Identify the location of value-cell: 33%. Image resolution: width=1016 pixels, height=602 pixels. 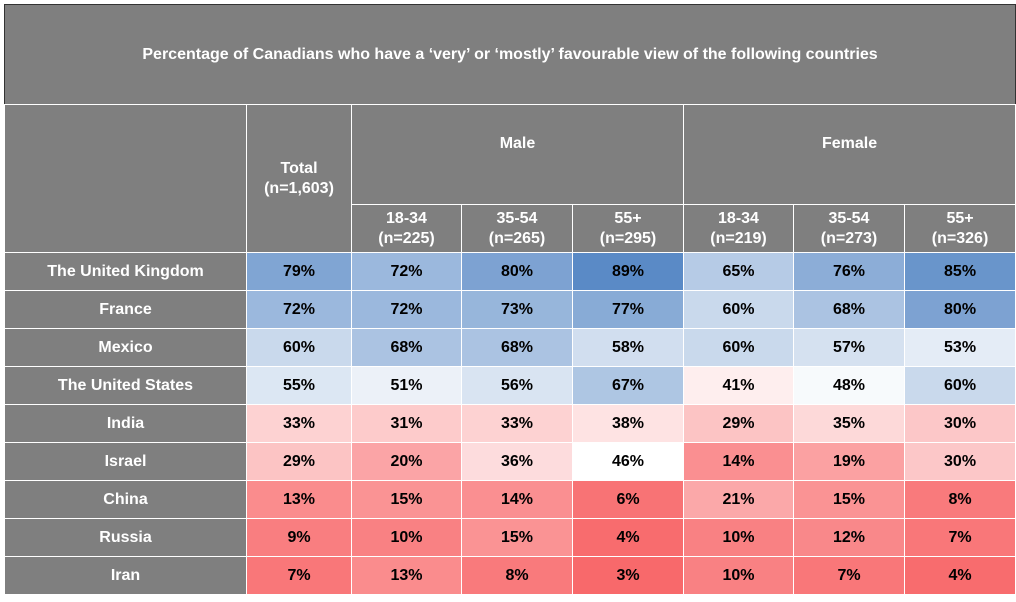
(517, 423).